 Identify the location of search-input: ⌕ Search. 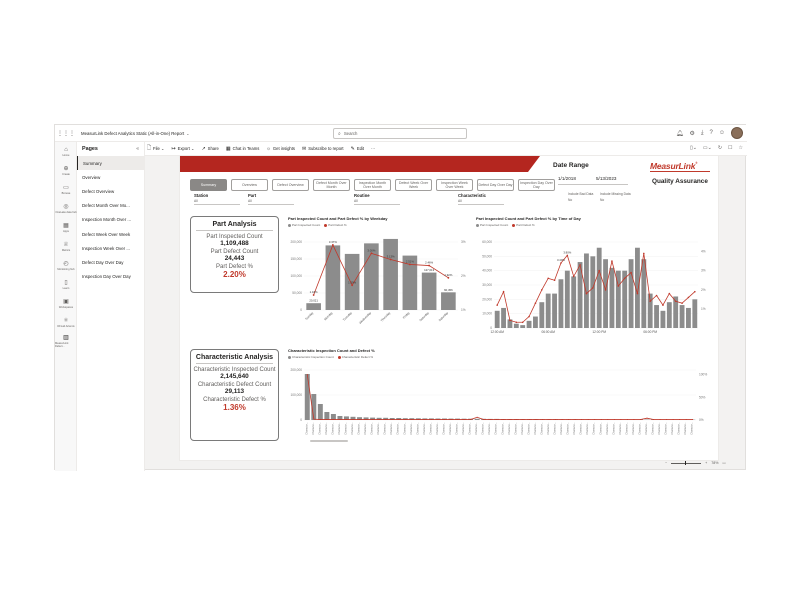
(400, 133).